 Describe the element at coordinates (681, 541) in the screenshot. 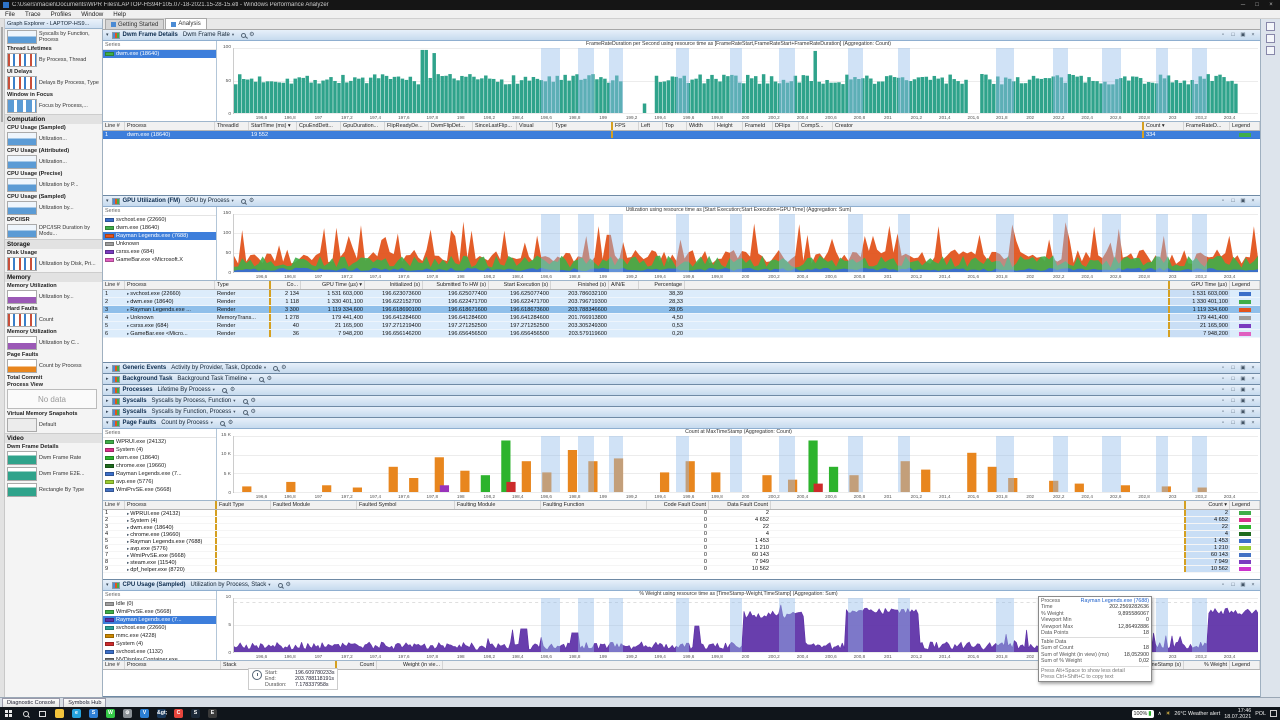

I see `table-row: 5 ▸Rayman Legends.exe (7688) 0 1 453 1 453` at that location.